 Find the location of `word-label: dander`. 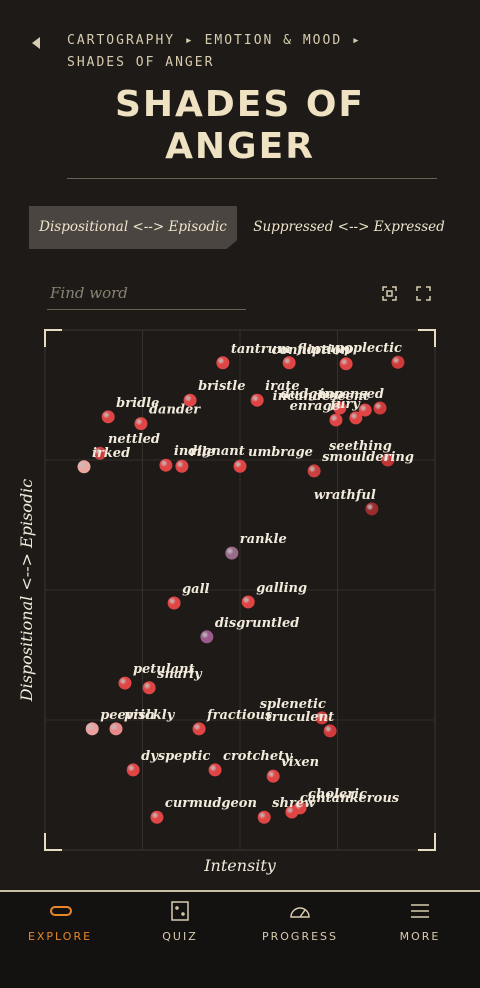

word-label: dander is located at coordinates (175, 410).